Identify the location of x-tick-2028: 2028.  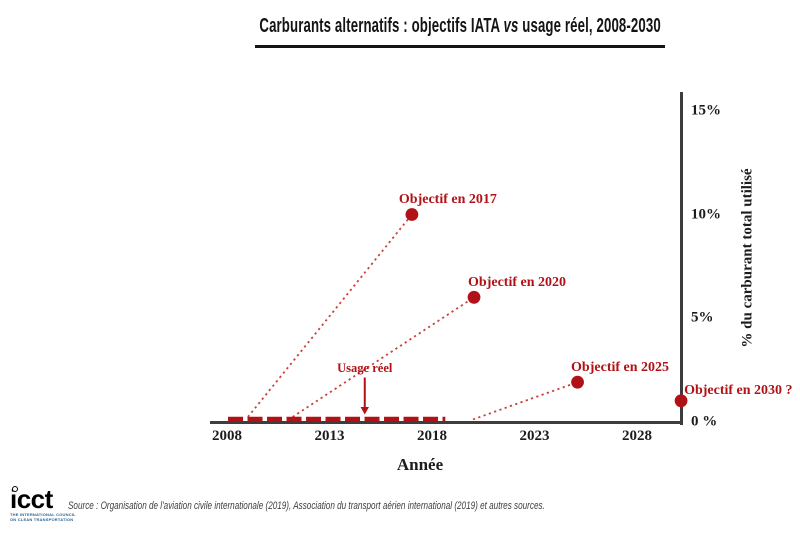
(637, 436).